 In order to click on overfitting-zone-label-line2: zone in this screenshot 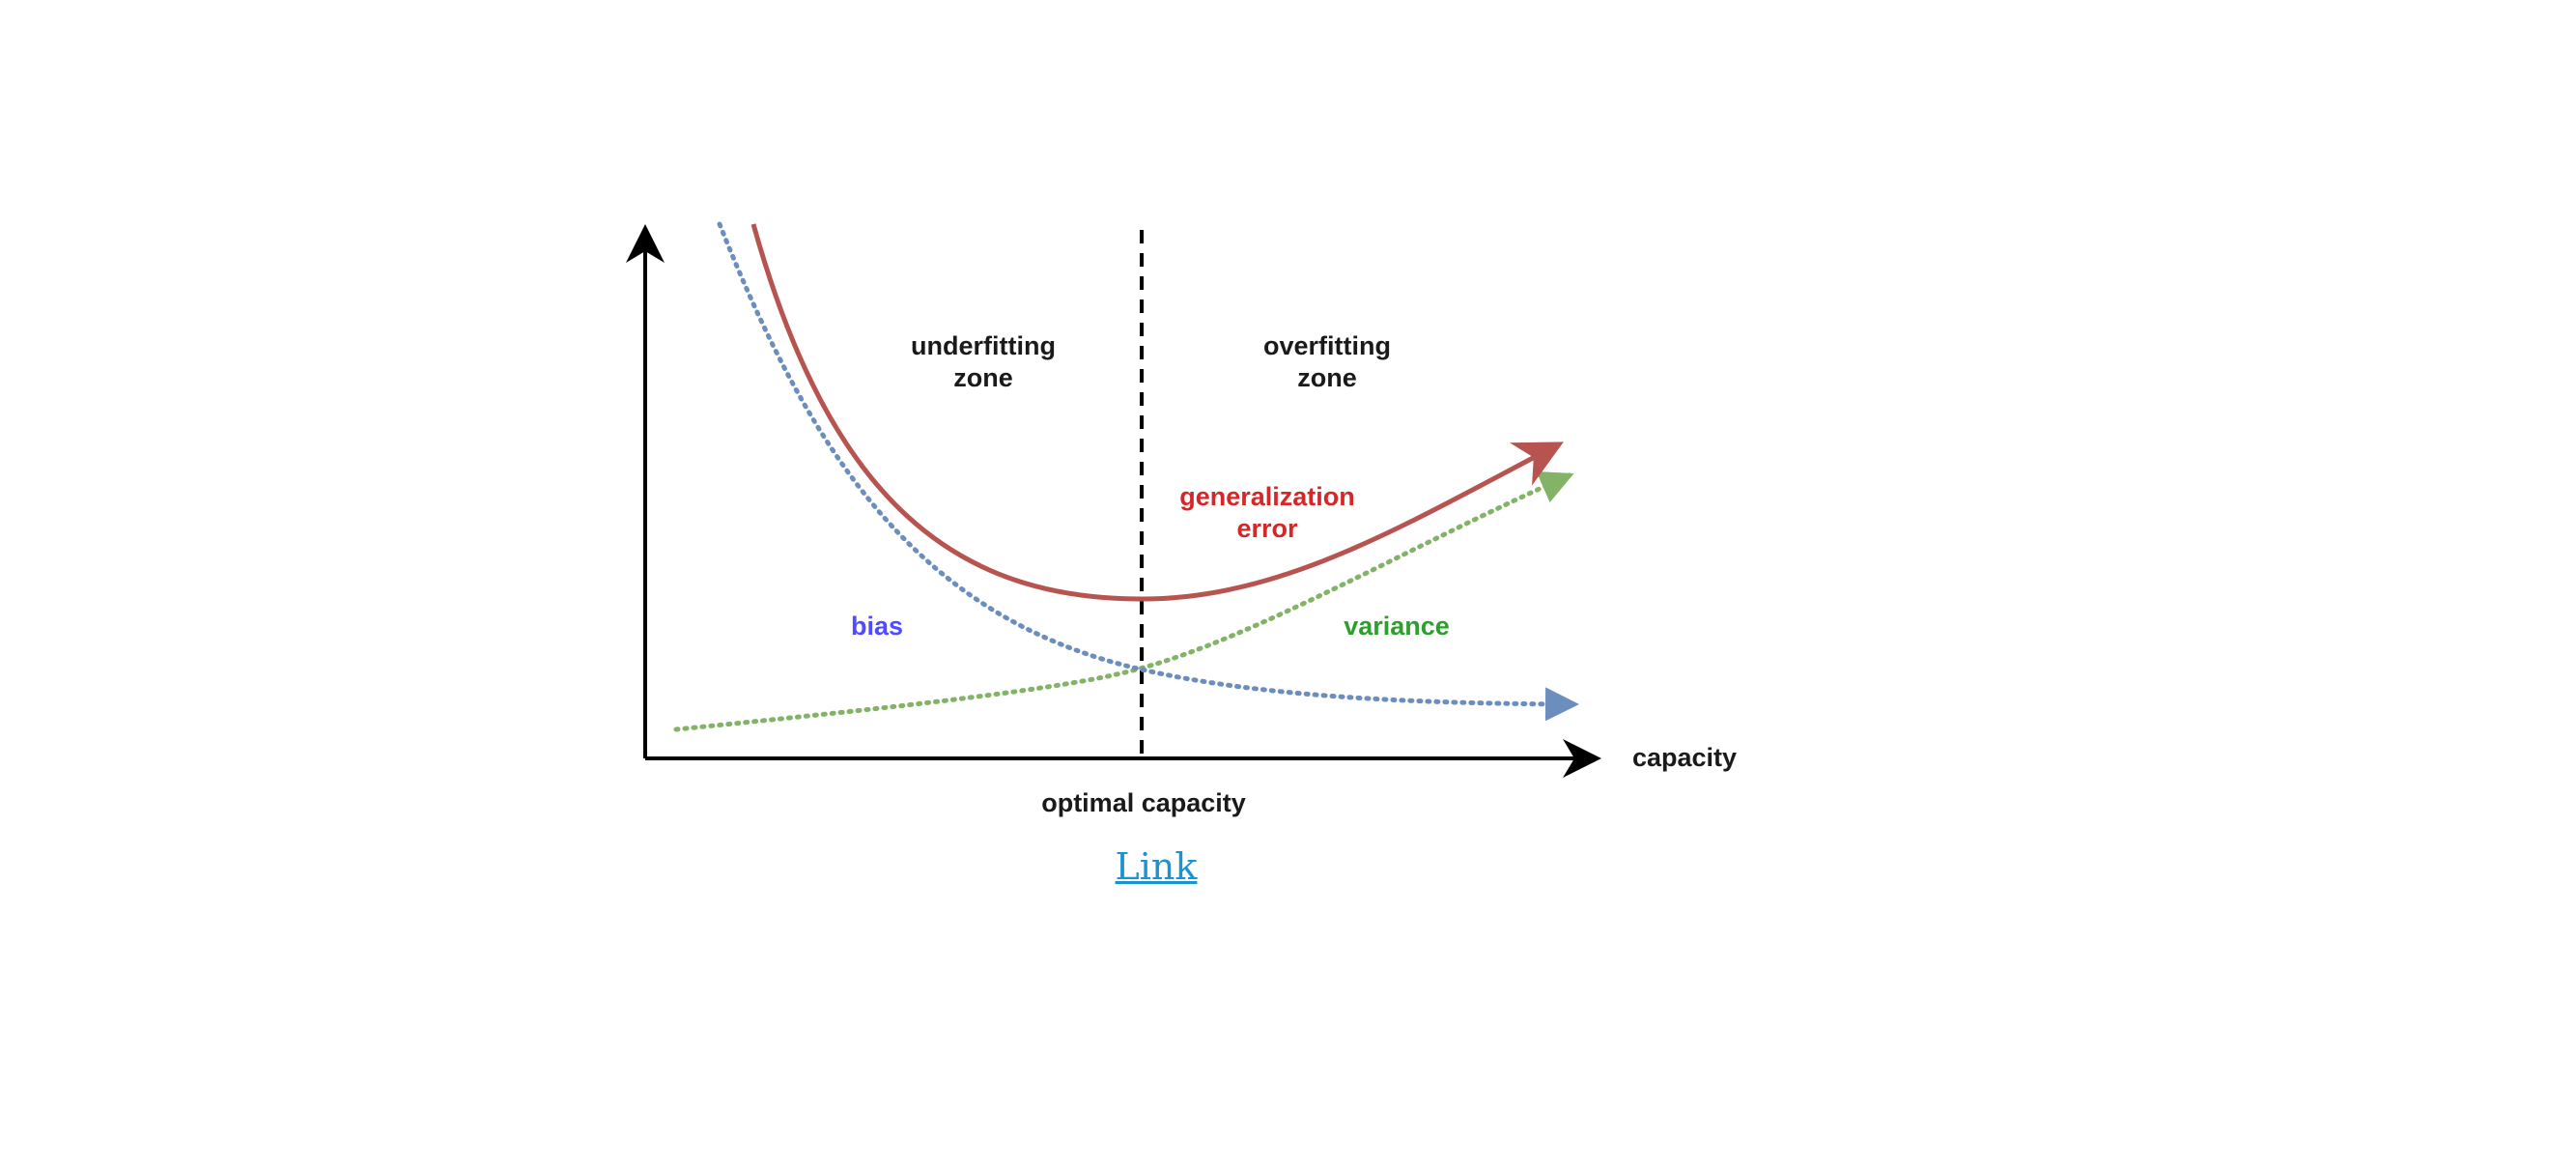, I will do `click(1327, 377)`.